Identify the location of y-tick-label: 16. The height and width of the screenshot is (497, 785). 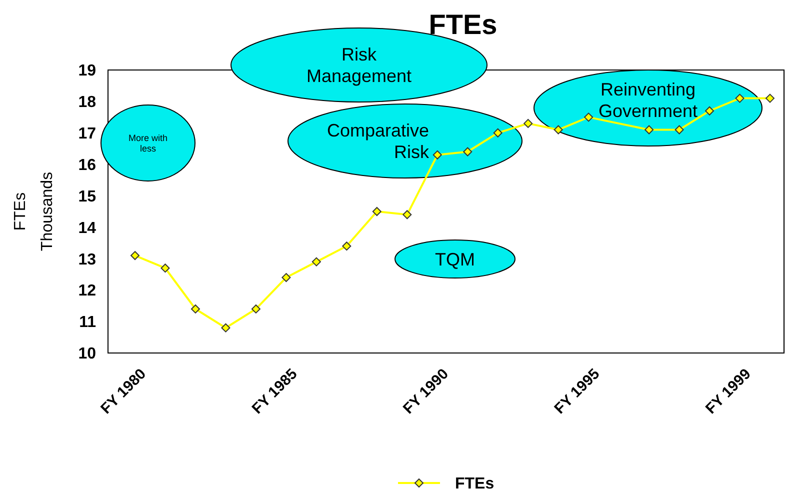
(87, 165).